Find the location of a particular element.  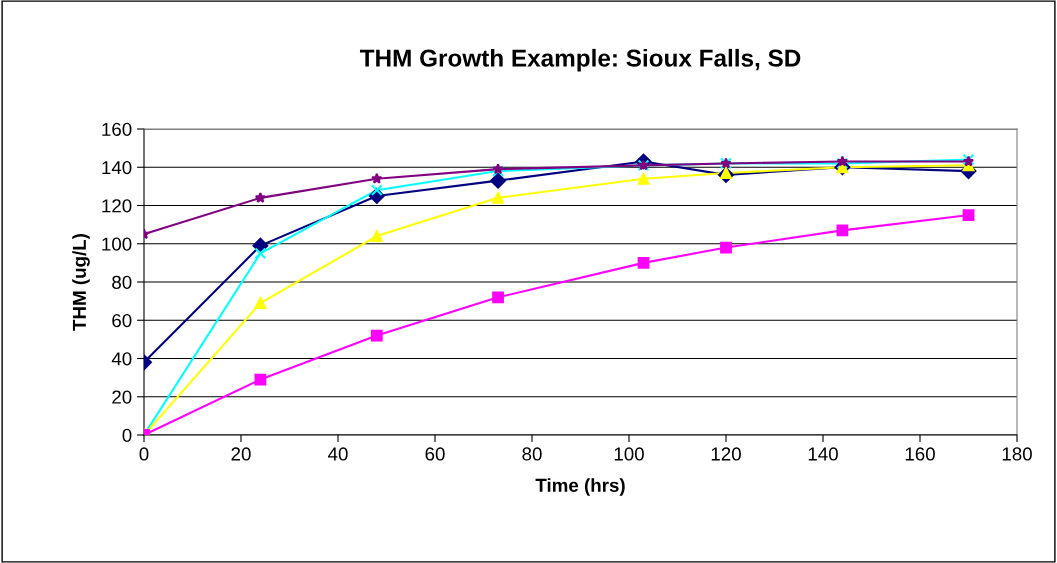

x-axis-title: Time (hrs) is located at coordinates (580, 487).